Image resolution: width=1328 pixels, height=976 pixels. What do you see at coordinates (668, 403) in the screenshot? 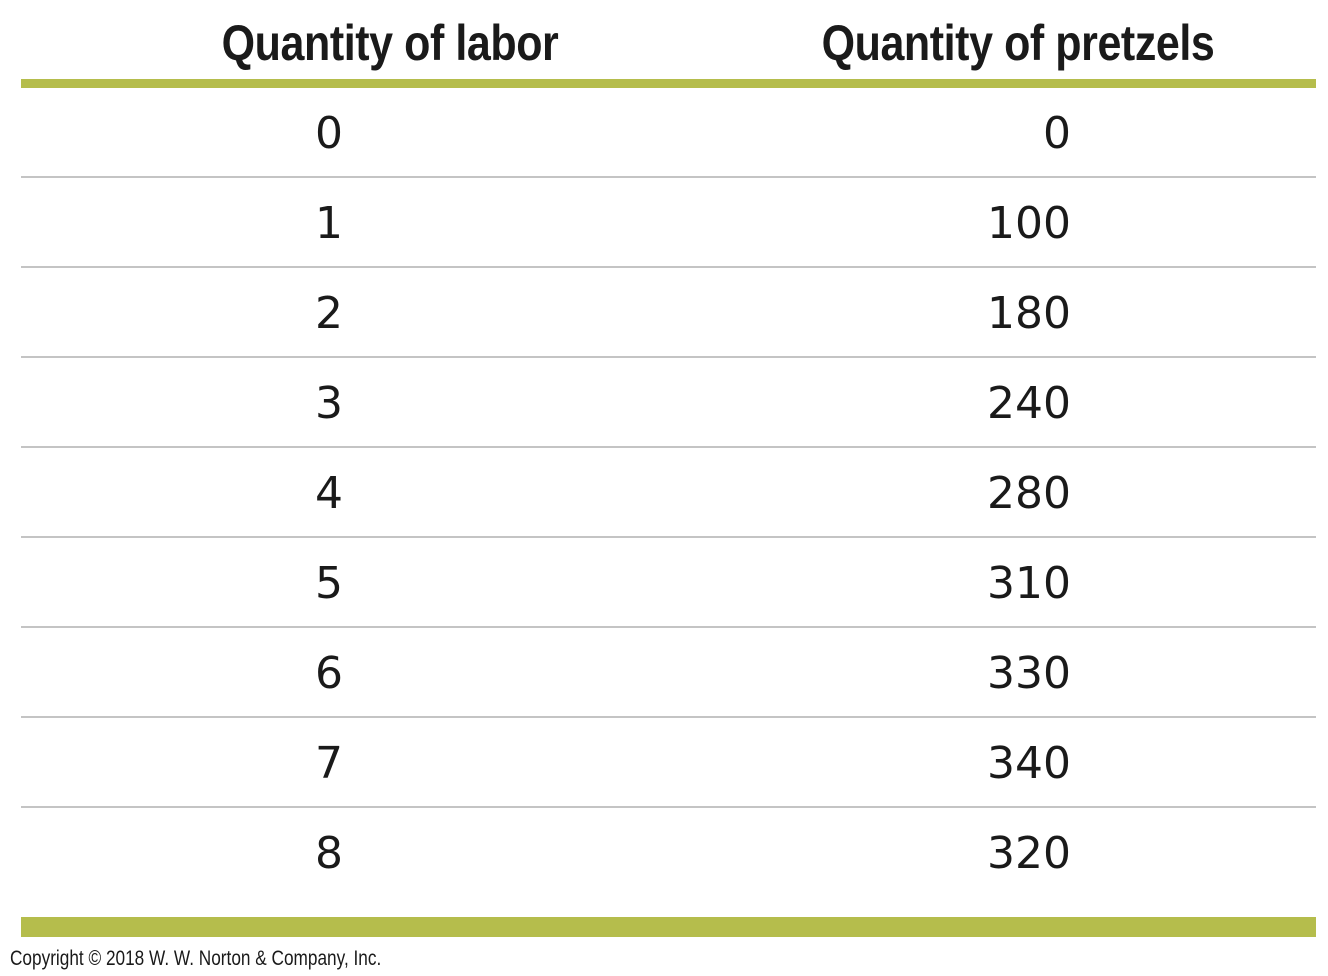
I see `table-row: 3 240` at bounding box center [668, 403].